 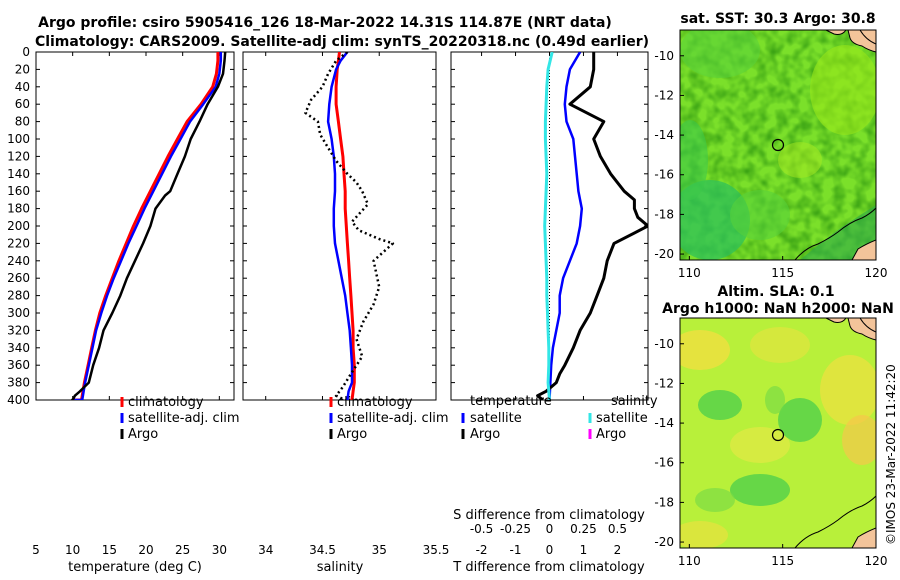 I want to click on temperature-tick-label: 20, so click(x=145, y=550).